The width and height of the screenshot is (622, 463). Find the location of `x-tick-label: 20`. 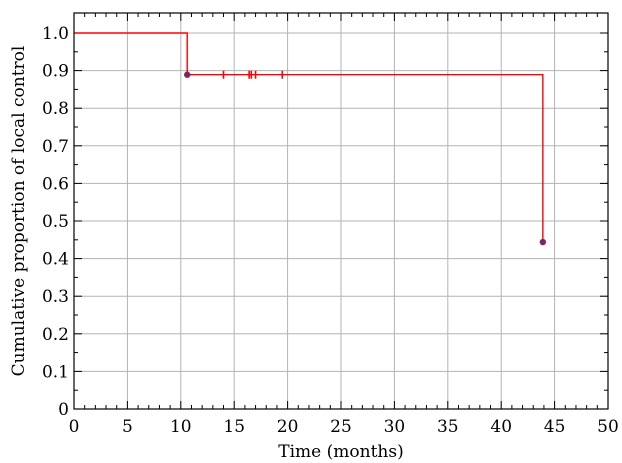

x-tick-label: 20 is located at coordinates (288, 427).